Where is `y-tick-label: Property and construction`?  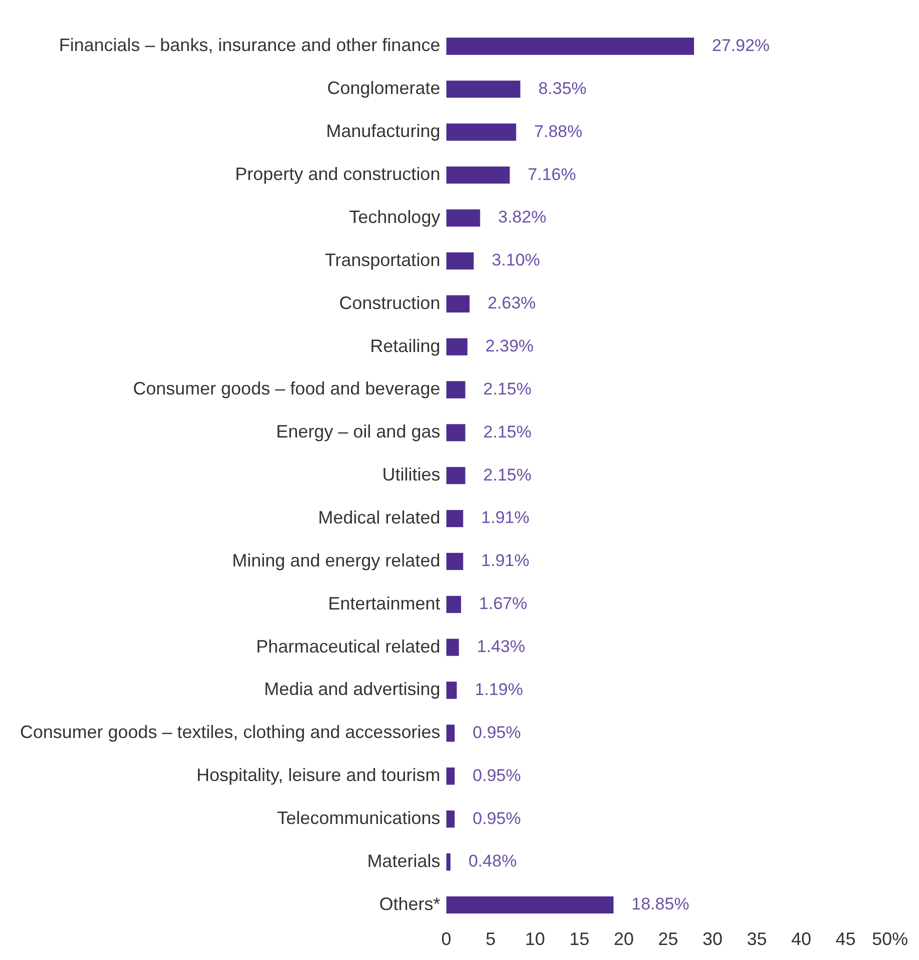
y-tick-label: Property and construction is located at coordinates (337, 174).